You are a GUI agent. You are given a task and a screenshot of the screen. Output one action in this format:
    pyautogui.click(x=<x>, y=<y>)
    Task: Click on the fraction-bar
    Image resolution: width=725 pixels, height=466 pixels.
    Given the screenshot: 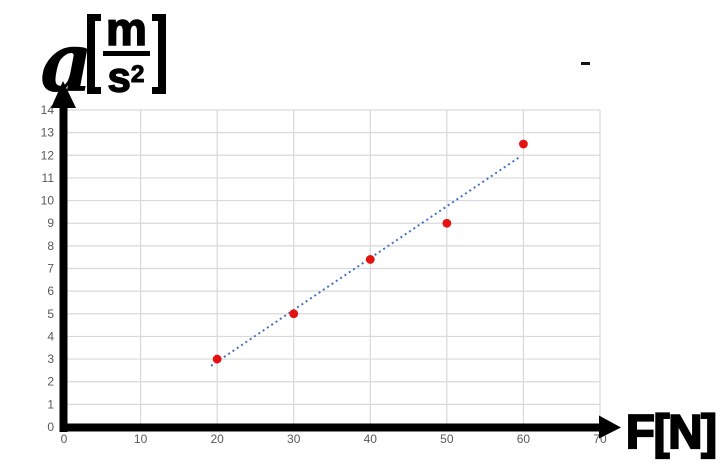 What is the action you would take?
    pyautogui.click(x=126, y=53)
    